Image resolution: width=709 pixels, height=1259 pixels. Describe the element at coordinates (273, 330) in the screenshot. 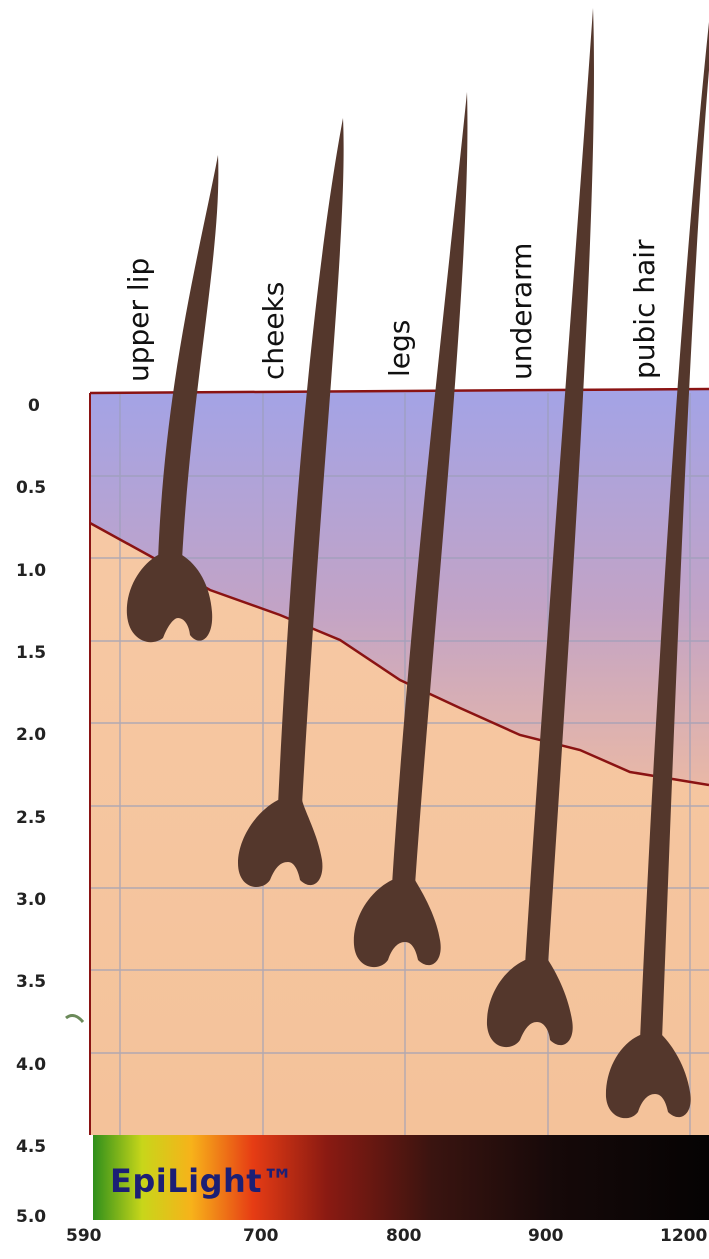

I see `label-cheeks: cheeks` at that location.